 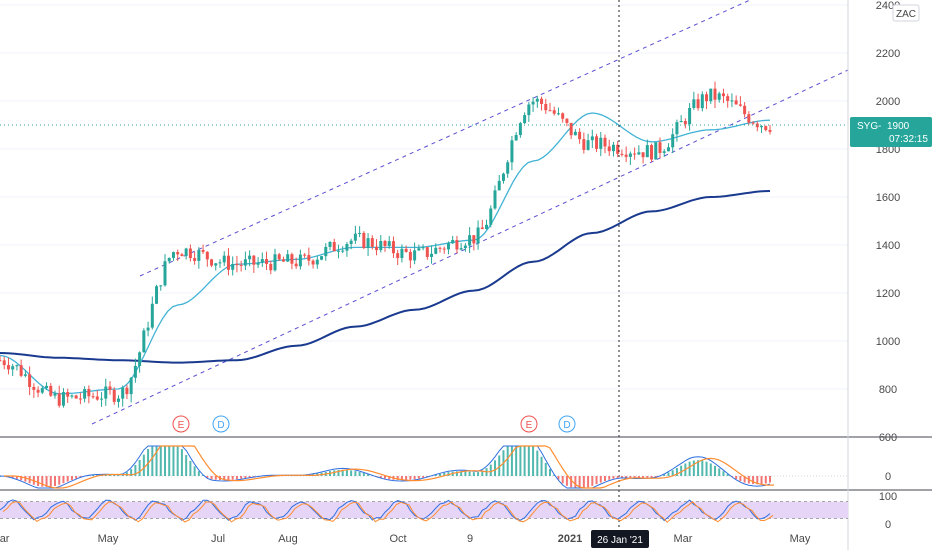 I want to click on last-price-label: SYG - 1900 07:32:15, so click(x=891, y=132).